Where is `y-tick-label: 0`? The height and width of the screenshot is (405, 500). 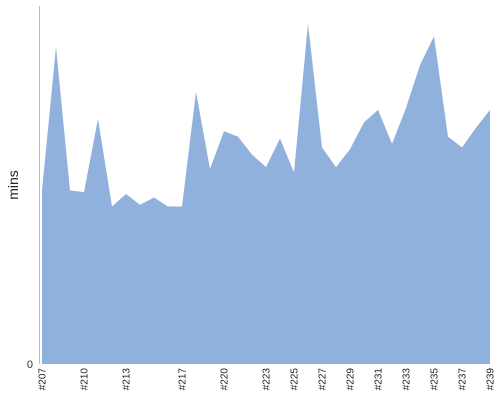
y-tick-label: 0 is located at coordinates (30, 365).